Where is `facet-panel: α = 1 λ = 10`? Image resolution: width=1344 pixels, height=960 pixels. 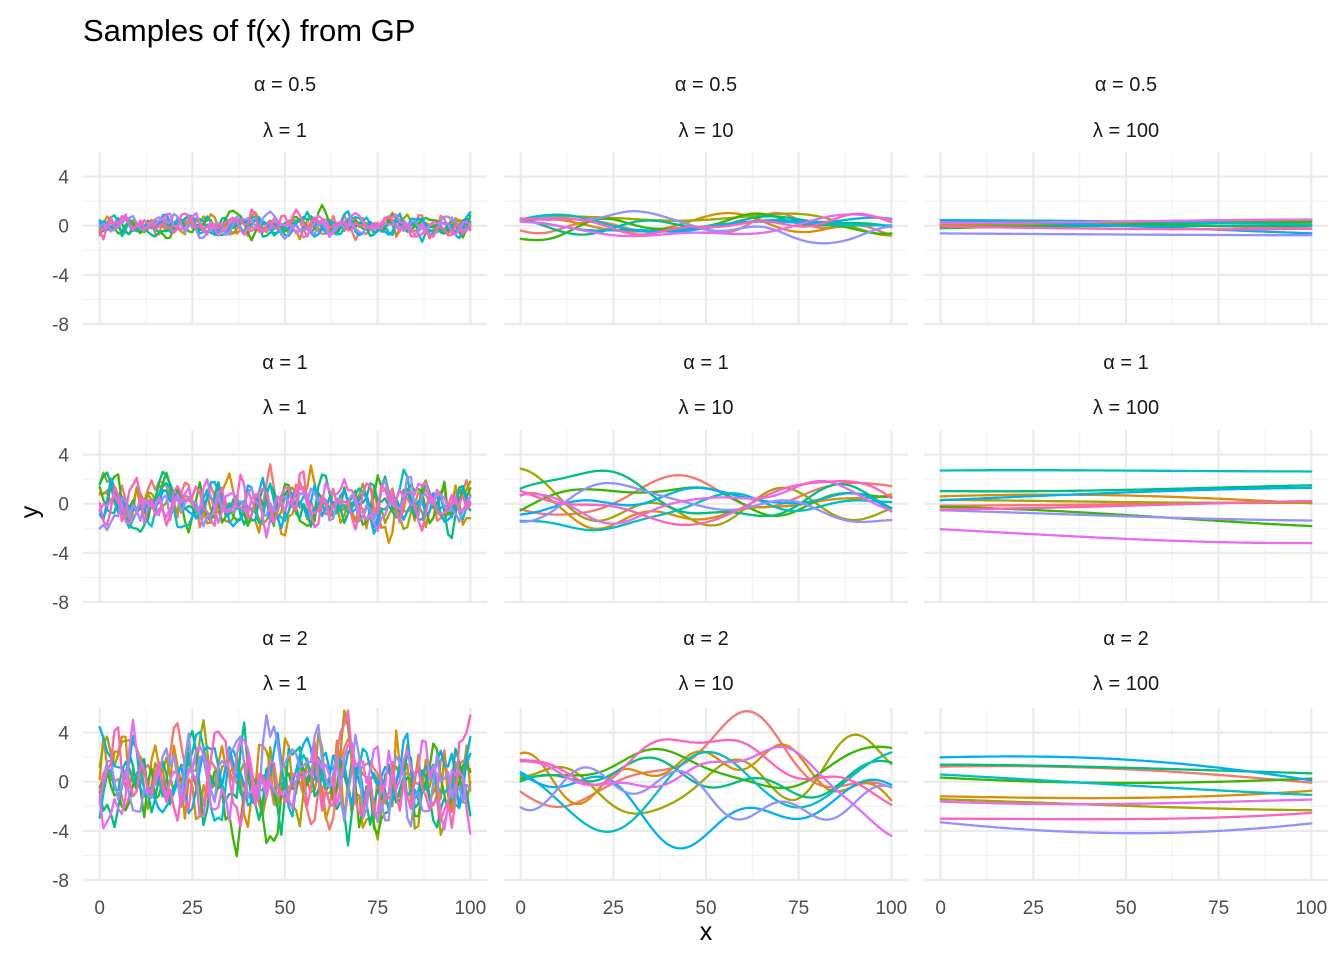 facet-panel: α = 1 λ = 10 is located at coordinates (706, 478).